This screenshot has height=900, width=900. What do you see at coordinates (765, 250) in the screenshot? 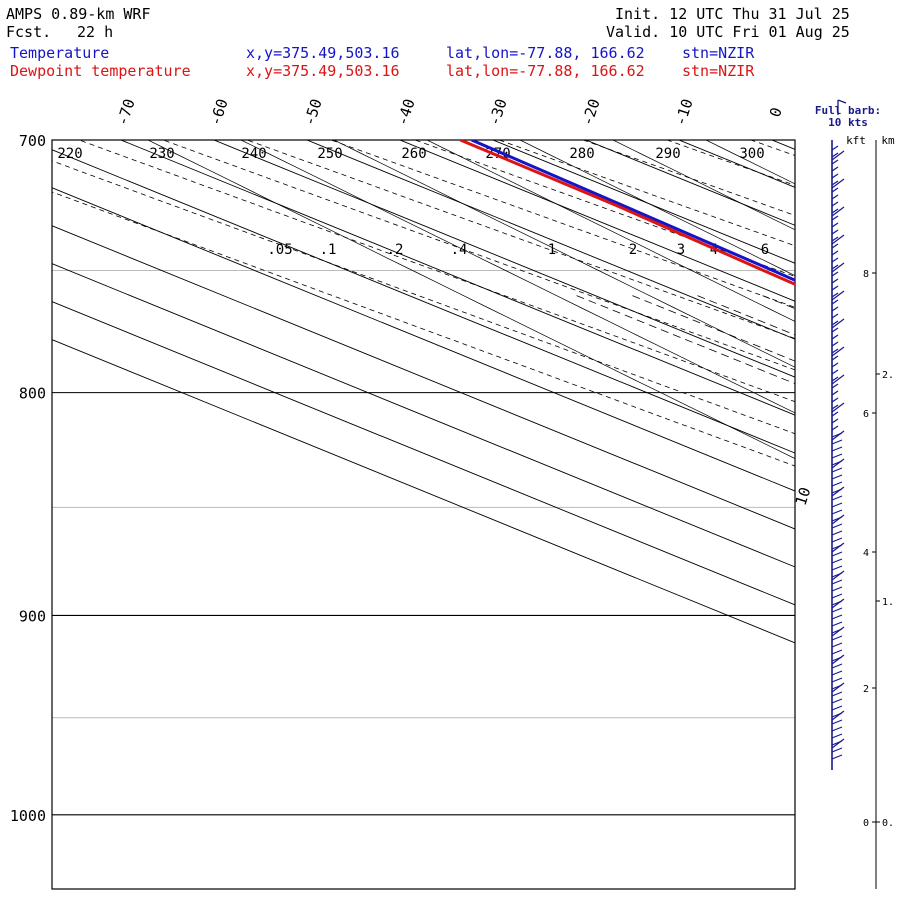
I see `mixing-ratio-label: 6` at bounding box center [765, 250].